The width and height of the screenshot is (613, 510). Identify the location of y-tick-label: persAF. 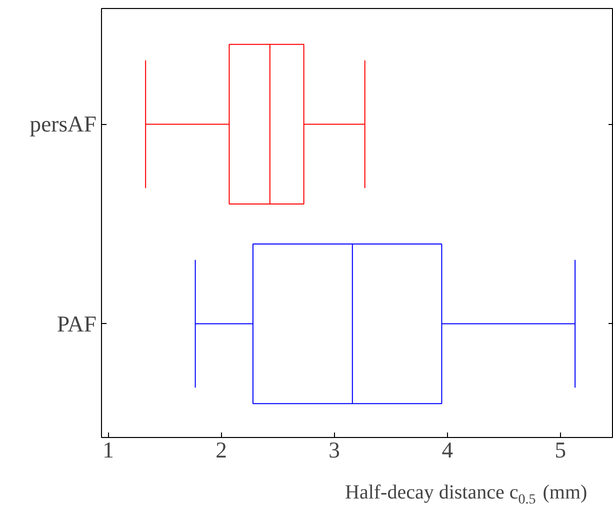
(63, 124).